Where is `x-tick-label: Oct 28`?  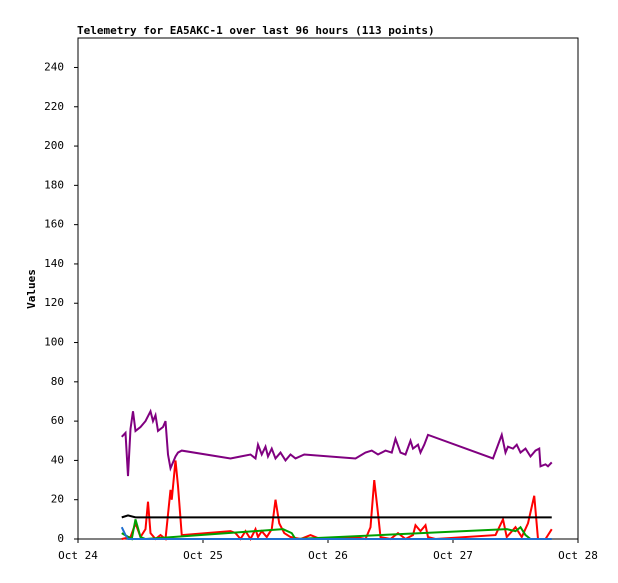
x-tick-label: Oct 28 is located at coordinates (578, 555).